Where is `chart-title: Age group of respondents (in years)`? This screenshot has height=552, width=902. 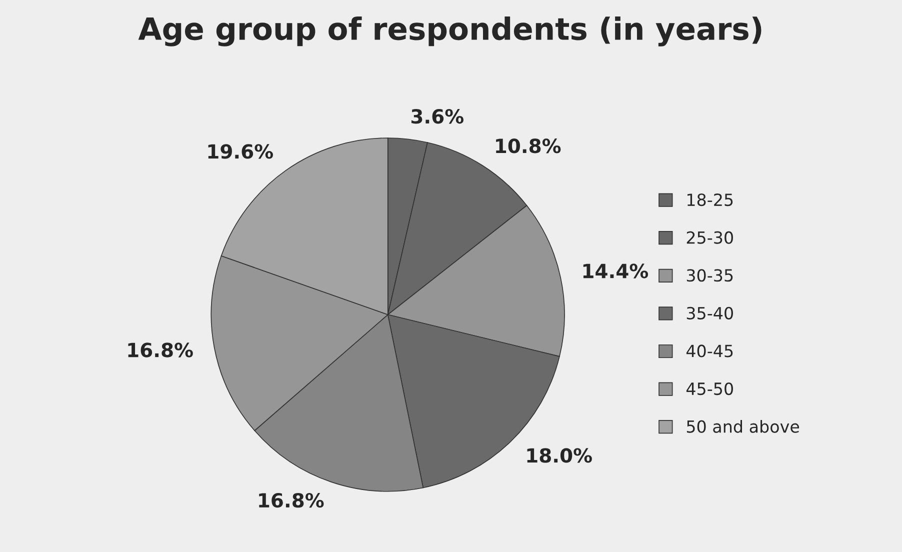 chart-title: Age group of respondents (in years) is located at coordinates (450, 31).